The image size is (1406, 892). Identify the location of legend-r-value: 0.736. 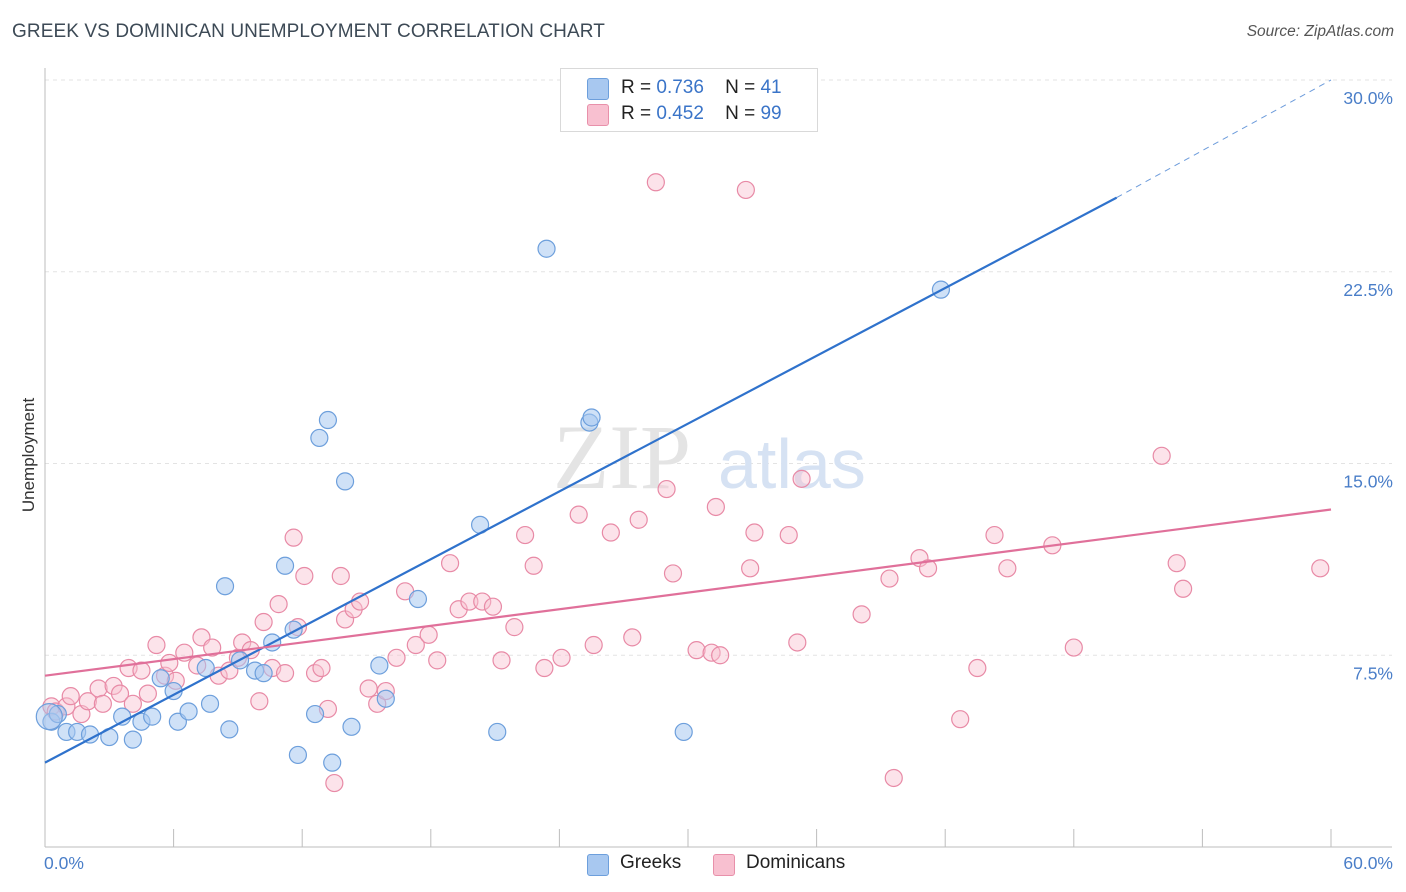
(680, 87).